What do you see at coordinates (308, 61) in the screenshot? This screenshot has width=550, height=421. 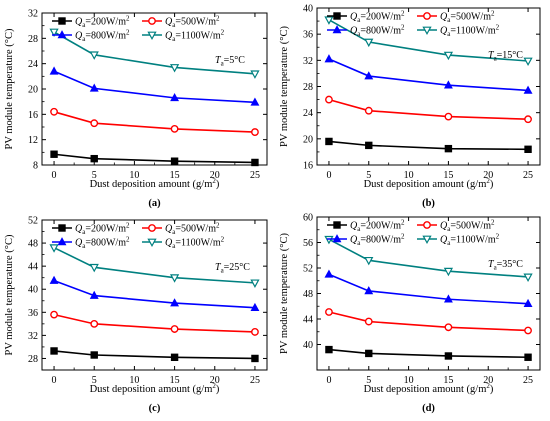 I see `y-tick-label: 32` at bounding box center [308, 61].